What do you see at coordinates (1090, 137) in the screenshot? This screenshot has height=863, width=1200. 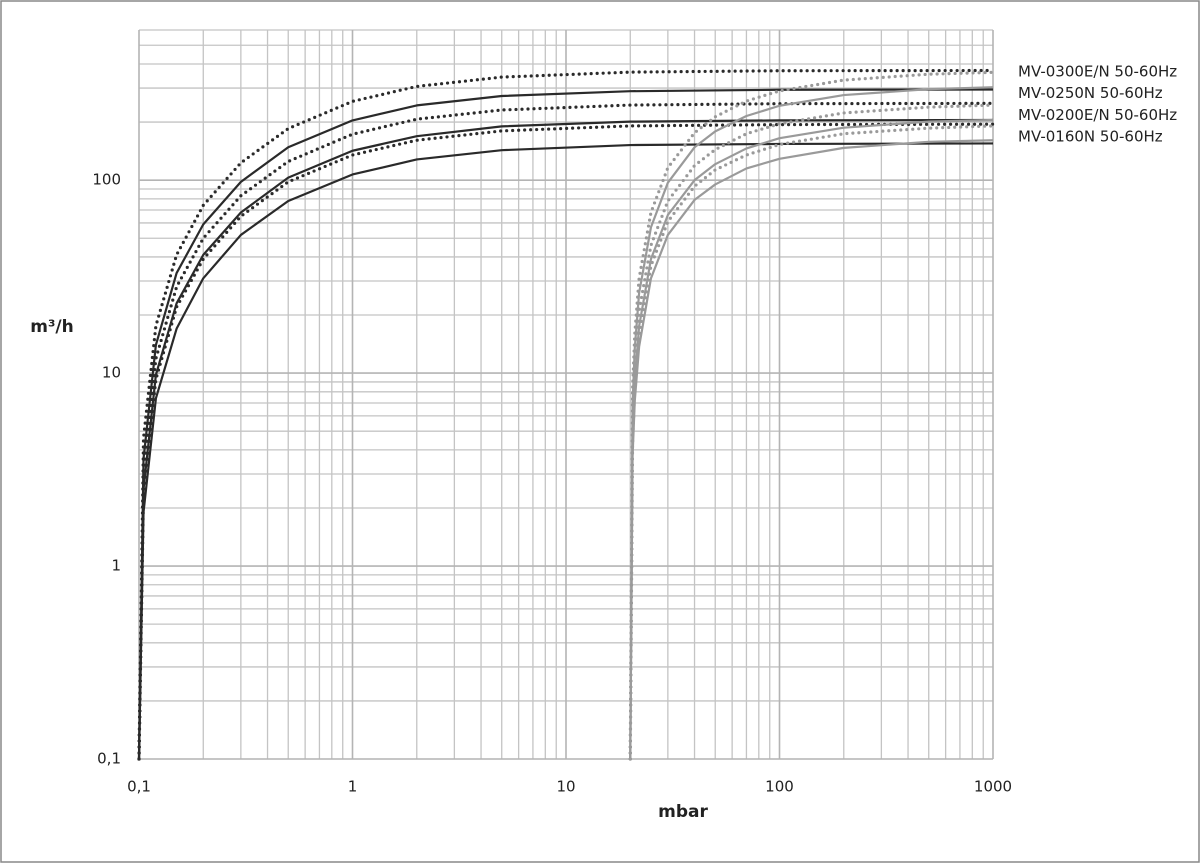 I see `legend-label: MV-0160N 50-60Hz` at bounding box center [1090, 137].